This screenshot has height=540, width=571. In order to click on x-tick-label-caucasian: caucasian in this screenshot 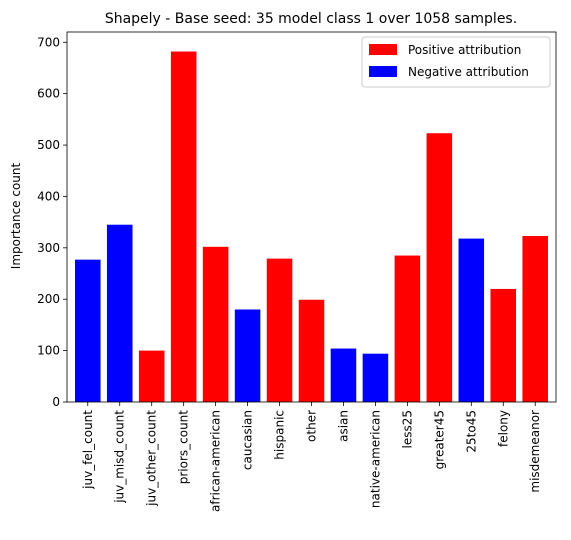, I will do `click(248, 440)`.